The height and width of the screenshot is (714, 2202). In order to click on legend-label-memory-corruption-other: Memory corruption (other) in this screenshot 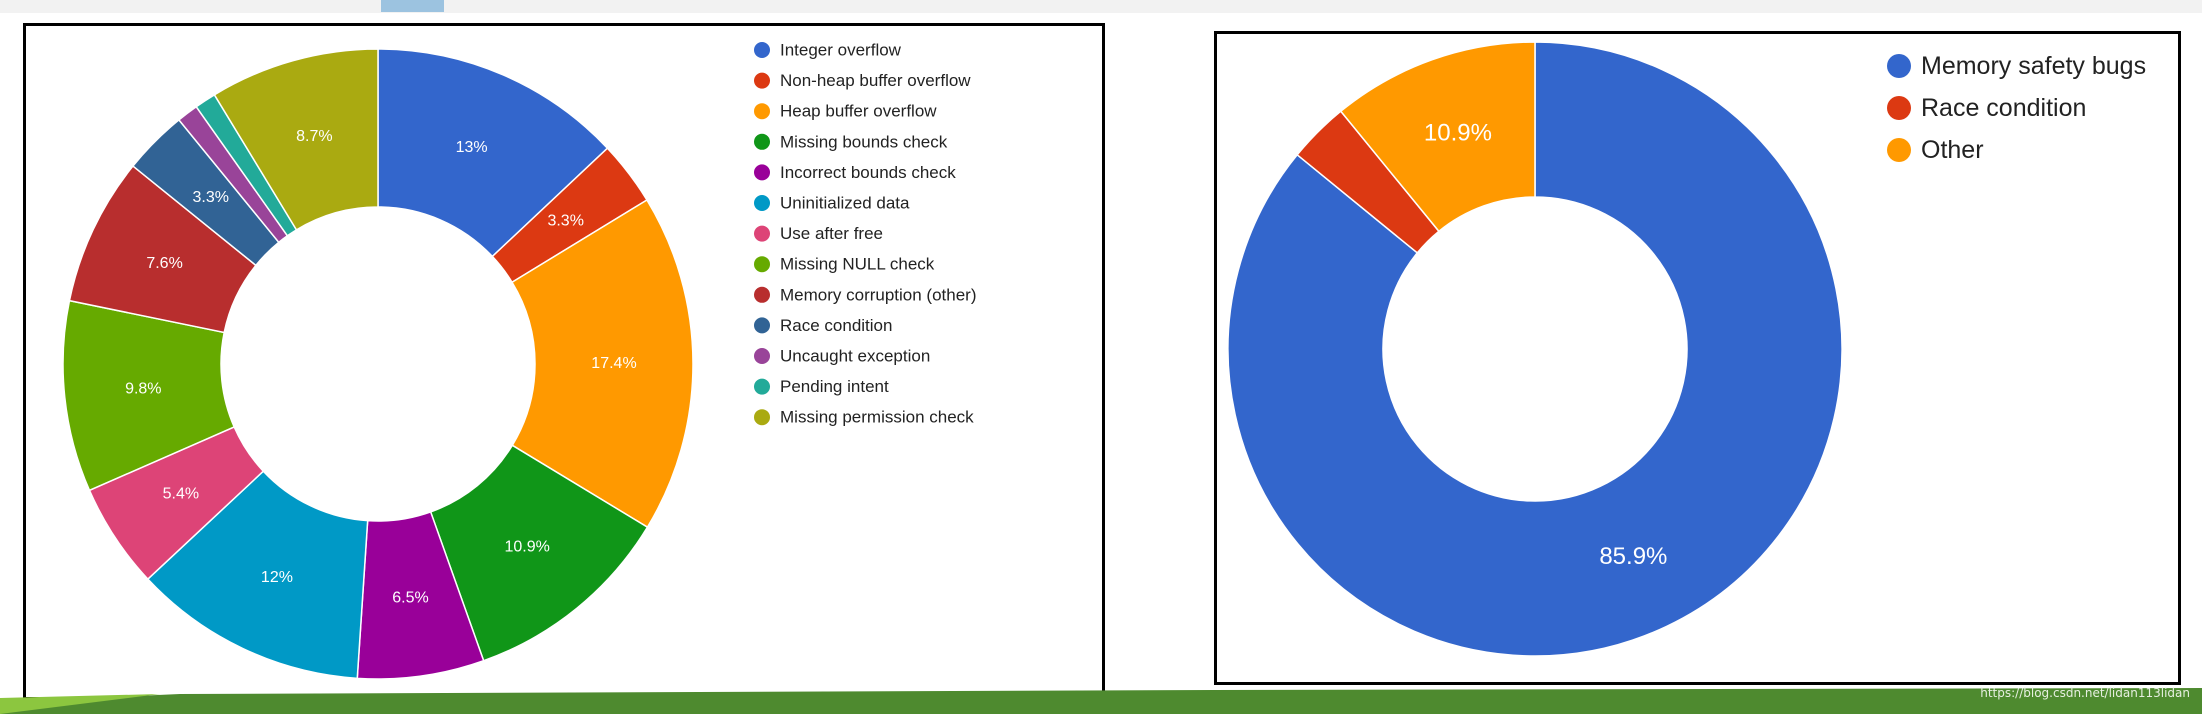, I will do `click(878, 294)`.